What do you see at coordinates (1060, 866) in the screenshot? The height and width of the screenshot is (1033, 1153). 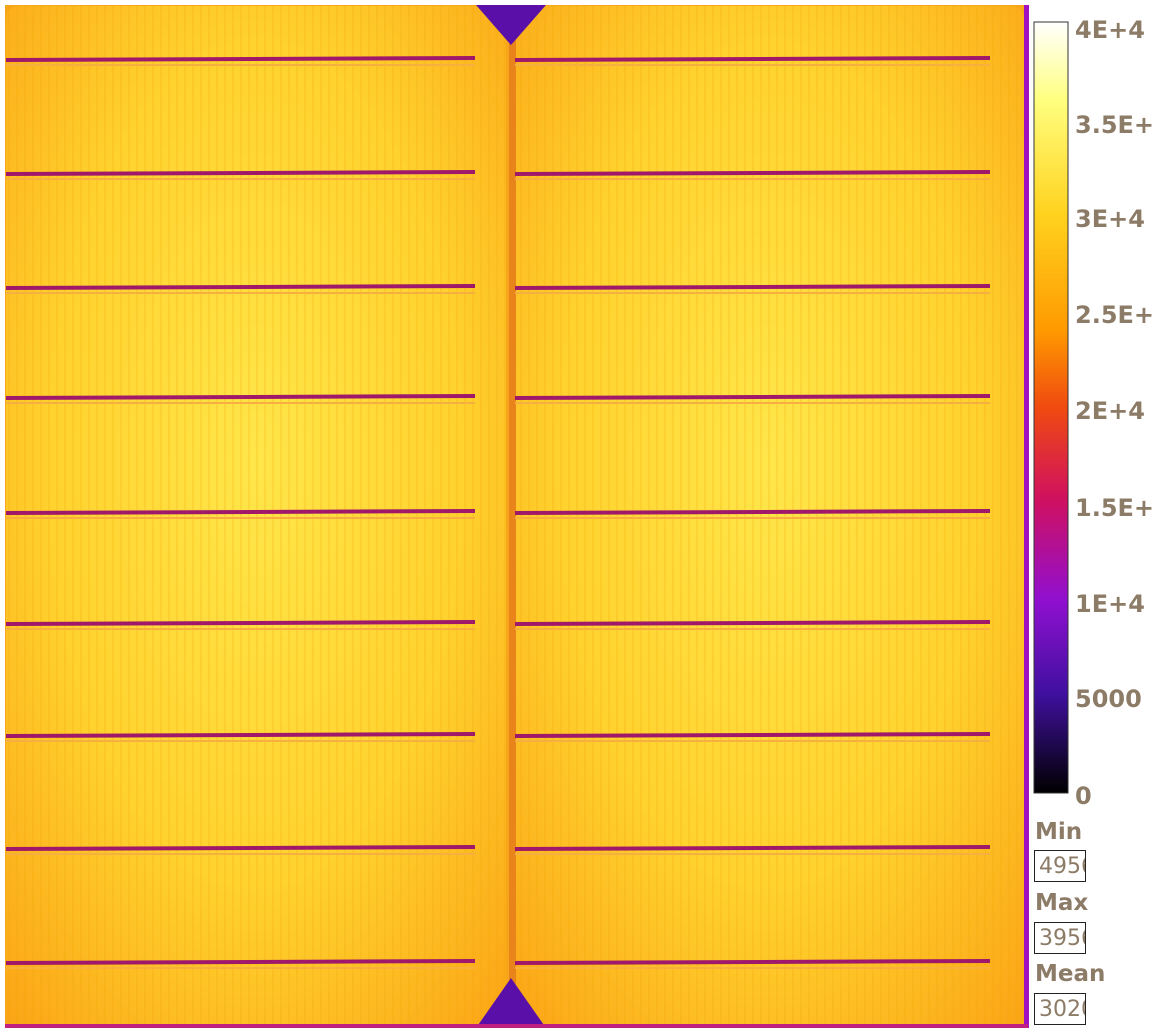 I see `stat-value: 4956.6` at bounding box center [1060, 866].